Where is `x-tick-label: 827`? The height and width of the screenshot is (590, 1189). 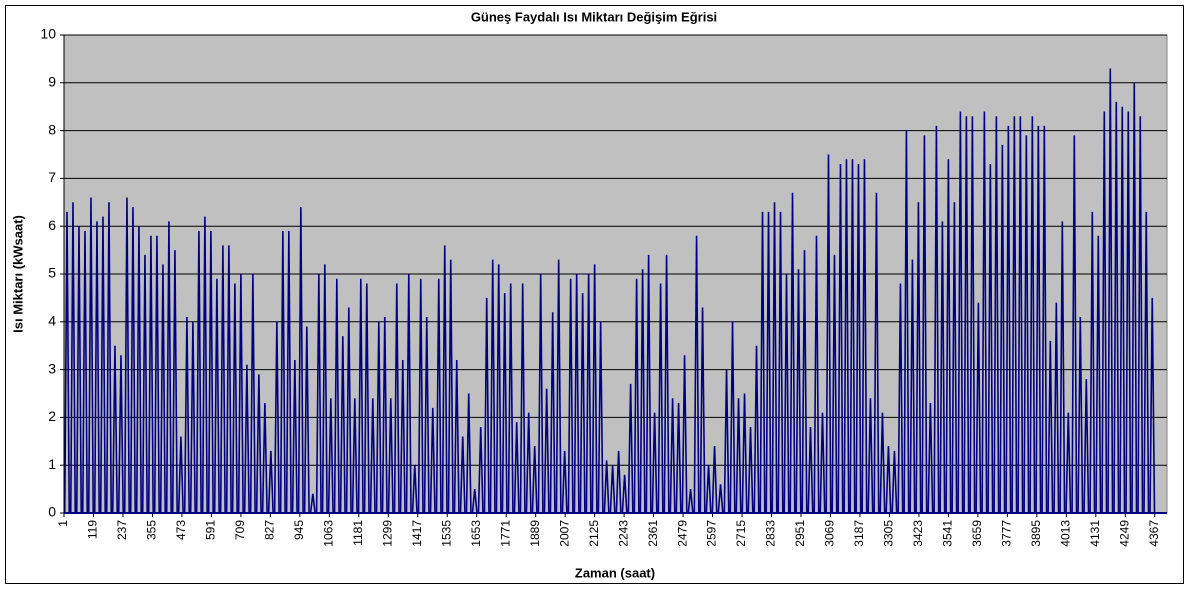
x-tick-label: 827 is located at coordinates (270, 530).